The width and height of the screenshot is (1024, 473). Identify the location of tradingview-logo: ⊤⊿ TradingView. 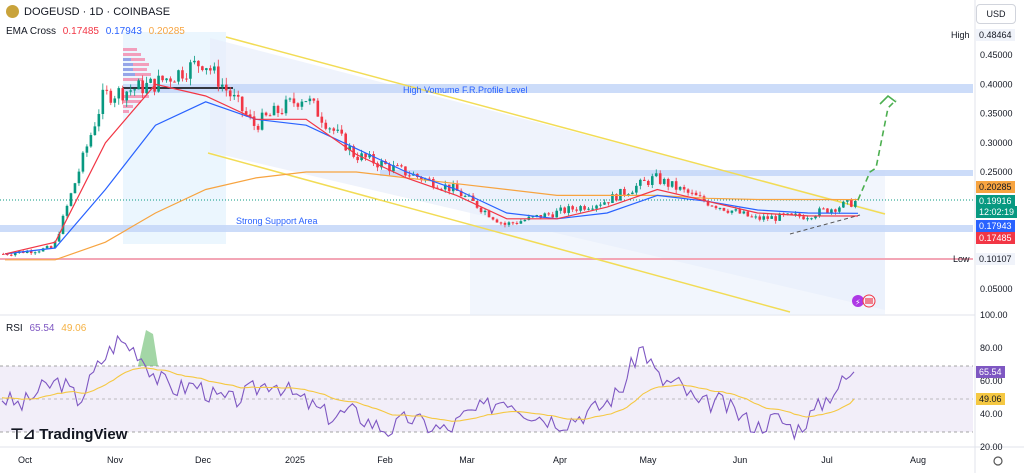
(69, 434).